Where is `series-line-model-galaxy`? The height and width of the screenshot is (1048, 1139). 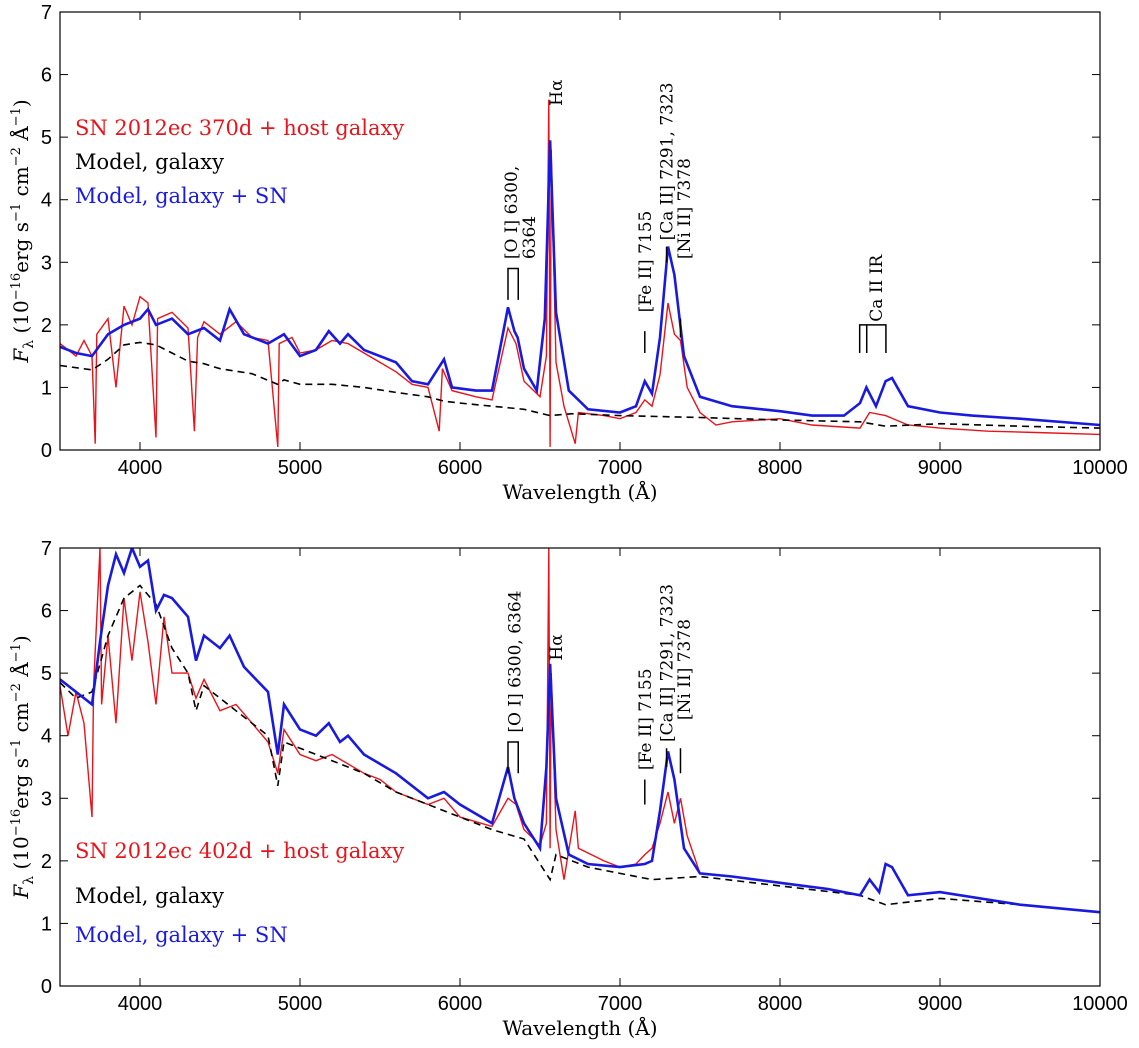 series-line-model-galaxy is located at coordinates (580, 385).